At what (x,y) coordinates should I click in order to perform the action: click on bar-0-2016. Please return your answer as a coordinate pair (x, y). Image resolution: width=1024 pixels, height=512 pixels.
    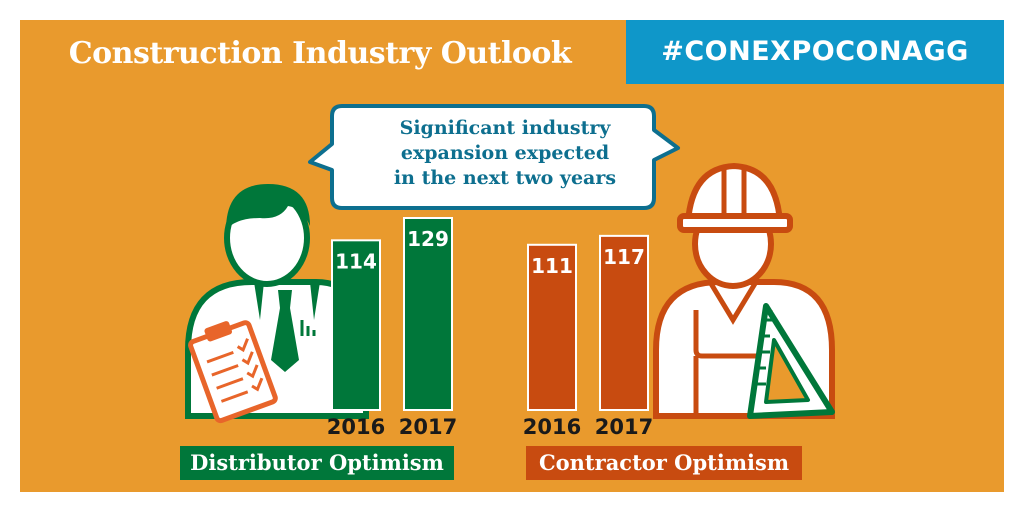
    Looking at the image, I should click on (356, 325).